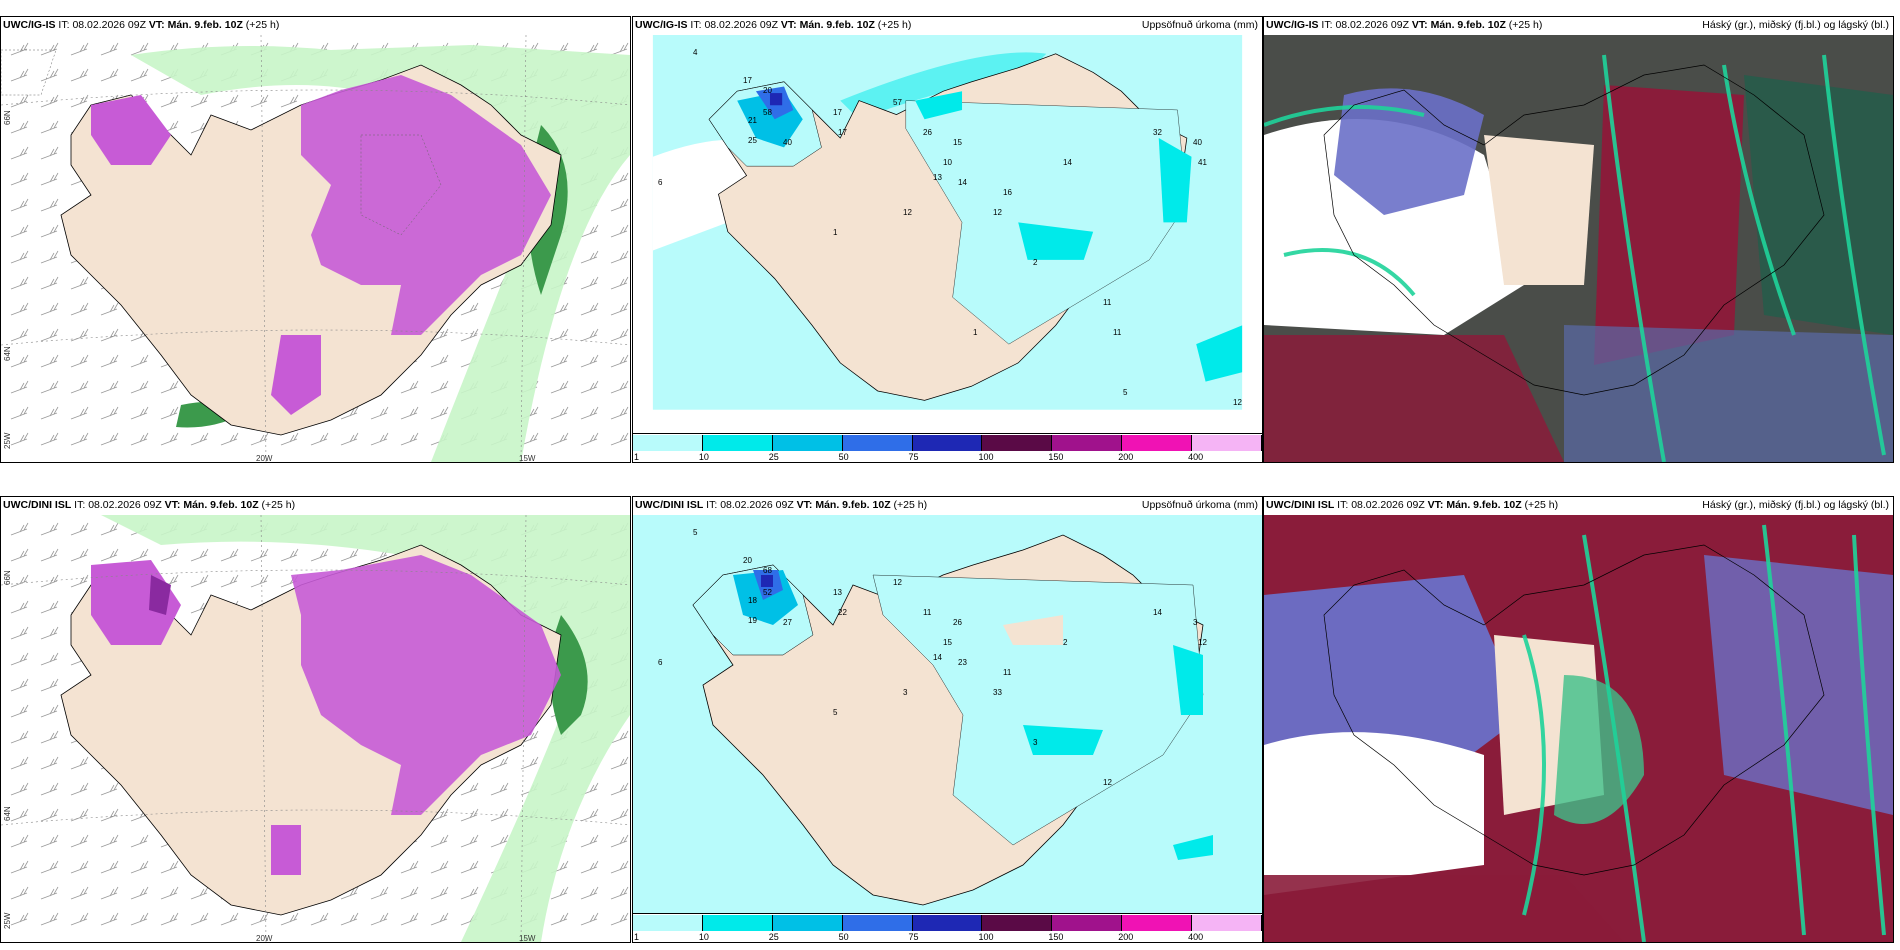  What do you see at coordinates (1196, 937) in the screenshot?
I see `colorbar-label: 400` at bounding box center [1196, 937].